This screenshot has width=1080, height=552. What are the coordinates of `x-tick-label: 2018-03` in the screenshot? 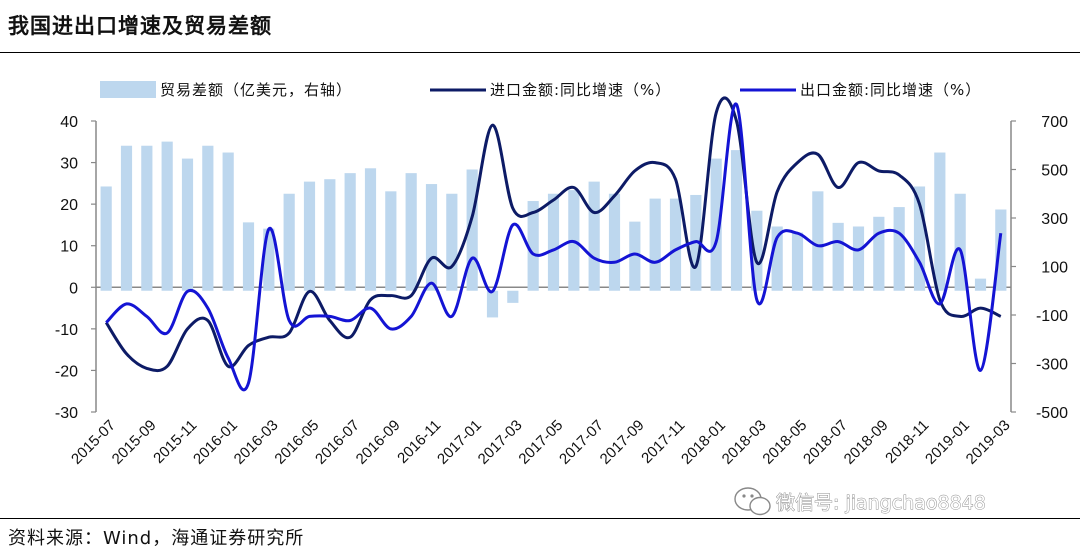 It's located at (744, 442).